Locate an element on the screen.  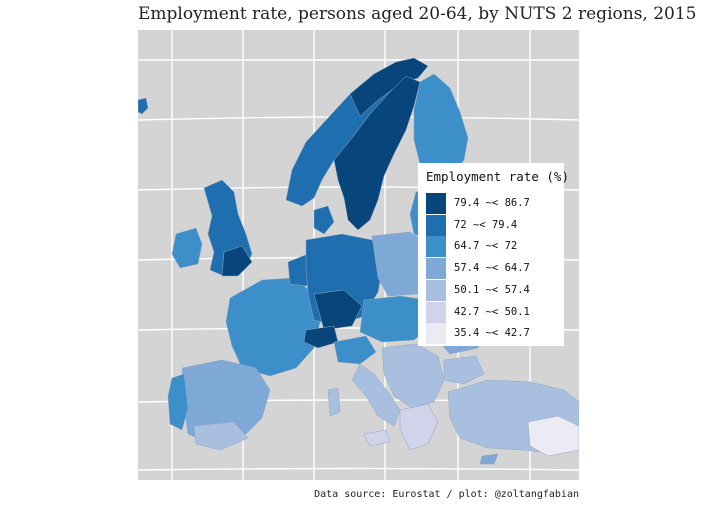
legend-label: 50.1 ~< 57.4 is located at coordinates (492, 289).